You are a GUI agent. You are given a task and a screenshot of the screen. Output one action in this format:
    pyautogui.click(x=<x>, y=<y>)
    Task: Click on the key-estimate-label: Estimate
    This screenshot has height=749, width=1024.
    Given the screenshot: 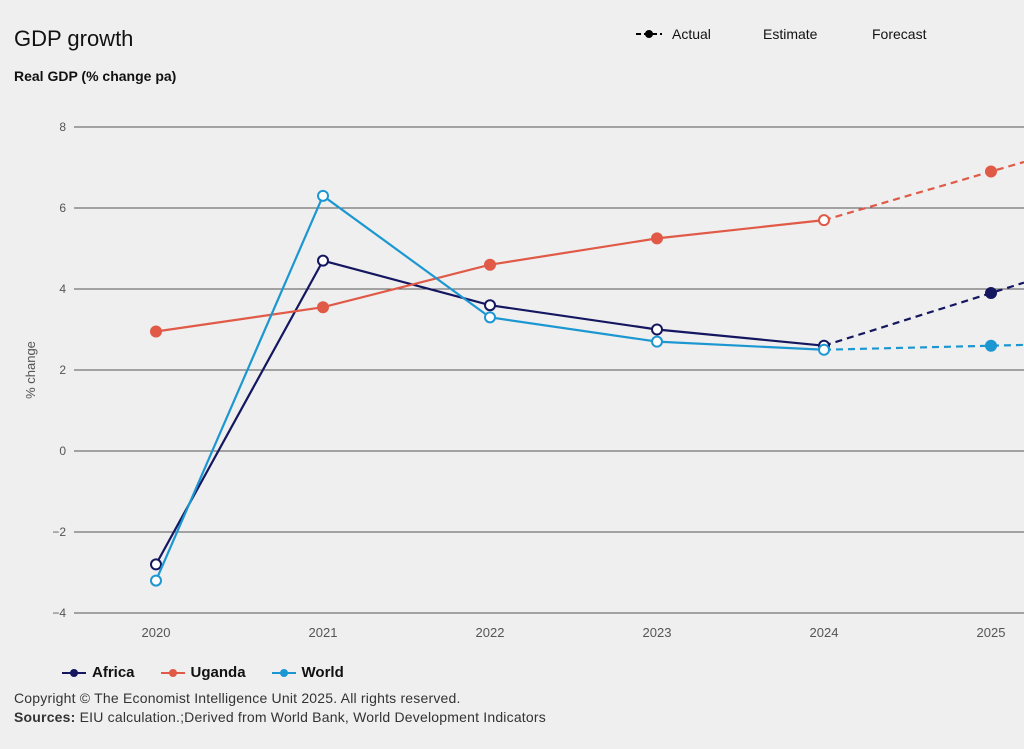 What is the action you would take?
    pyautogui.click(x=790, y=34)
    